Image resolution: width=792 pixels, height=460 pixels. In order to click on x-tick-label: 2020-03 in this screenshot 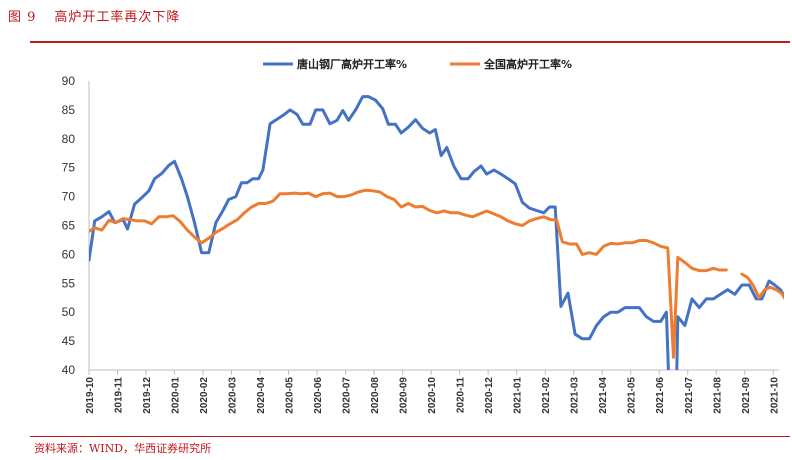, I will do `click(233, 395)`.